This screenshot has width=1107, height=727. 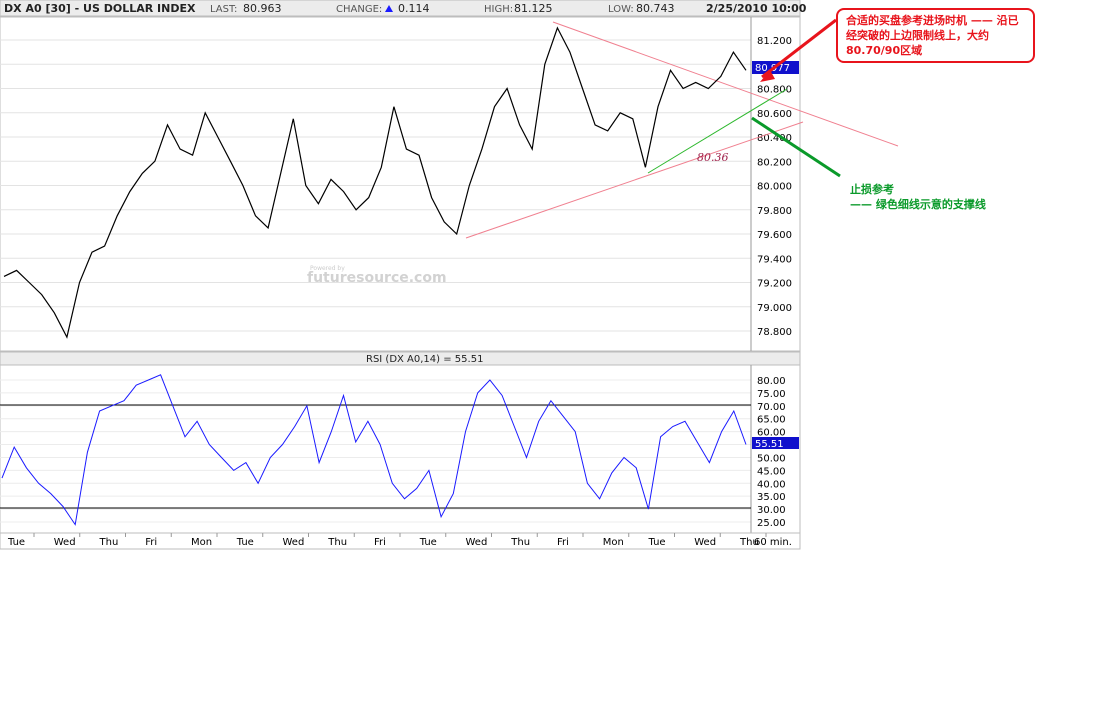 I want to click on price-tick-label: 81.200, so click(x=774, y=41).